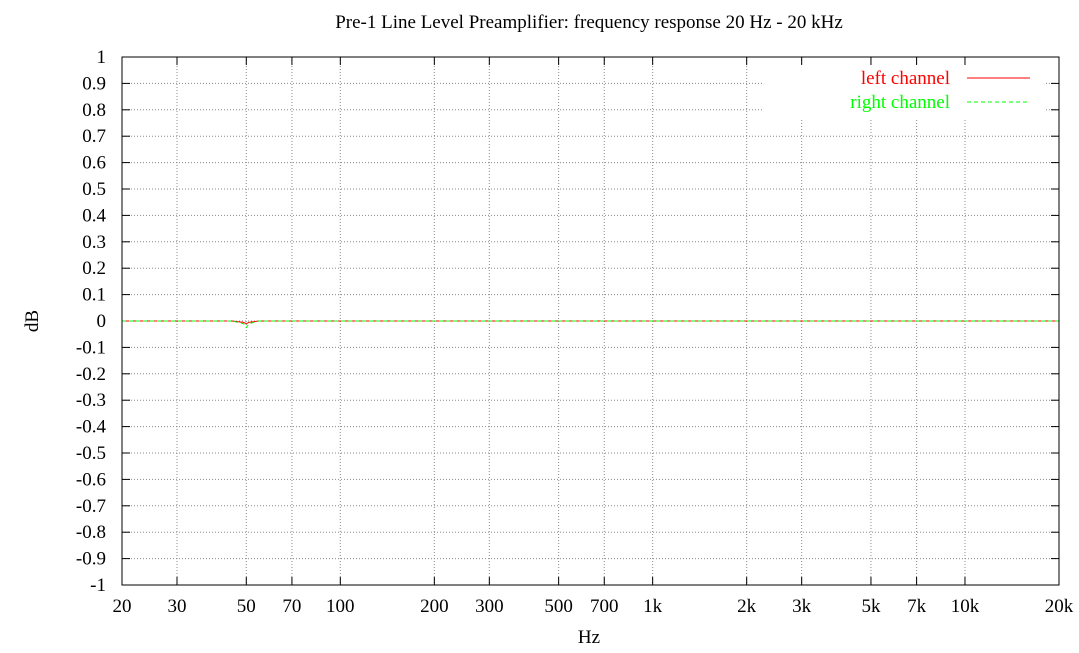 The image size is (1079, 653). What do you see at coordinates (176, 606) in the screenshot?
I see `x-tick-label: 30` at bounding box center [176, 606].